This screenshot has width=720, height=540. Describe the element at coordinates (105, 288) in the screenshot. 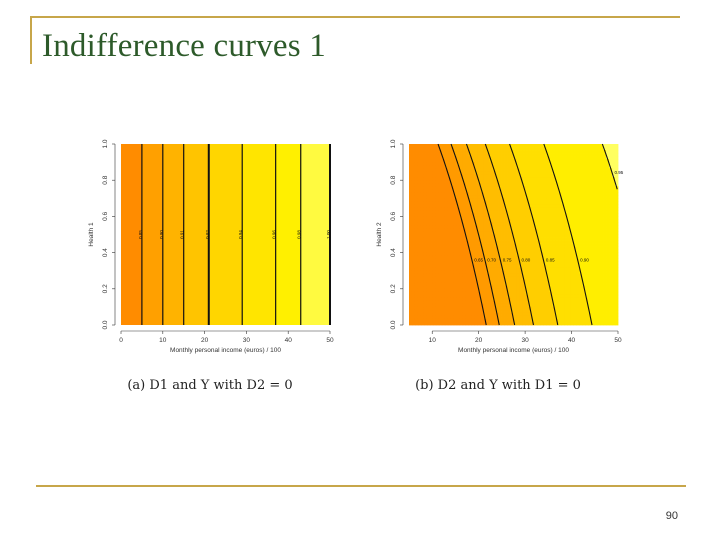

I see `a-y-tick-label: 0.2` at that location.